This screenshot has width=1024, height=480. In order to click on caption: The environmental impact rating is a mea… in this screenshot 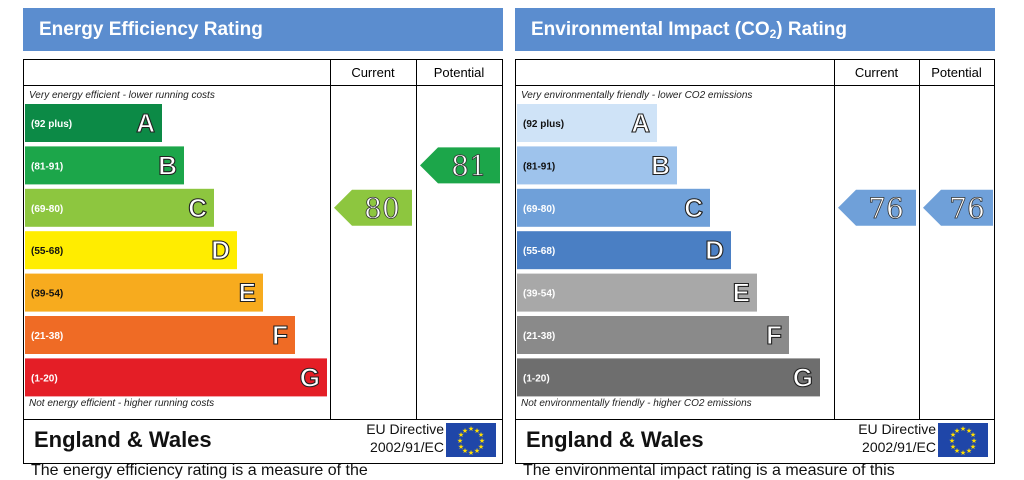, I will do `click(709, 470)`.